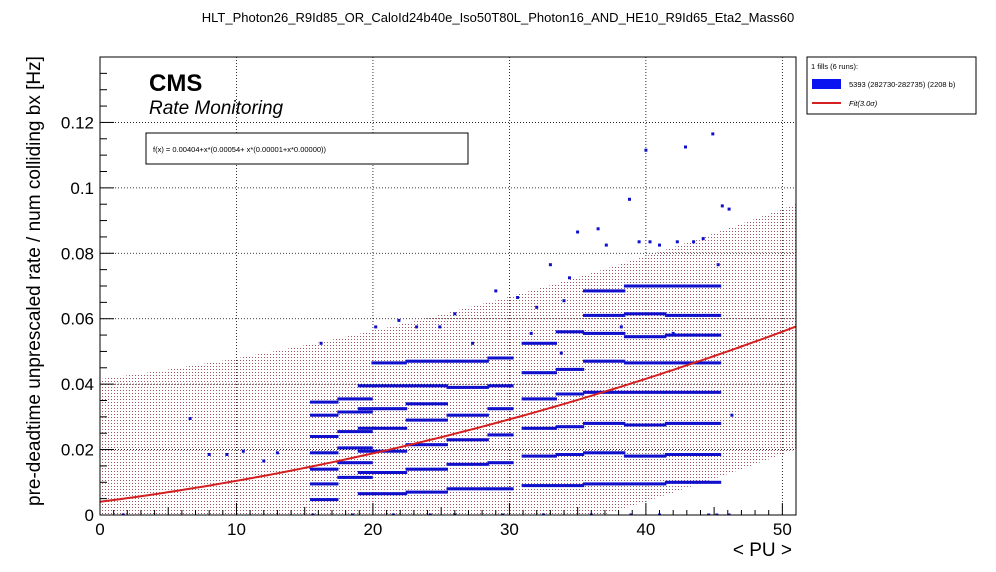  Describe the element at coordinates (77, 384) in the screenshot. I see `y-tick-label: 0.04` at that location.